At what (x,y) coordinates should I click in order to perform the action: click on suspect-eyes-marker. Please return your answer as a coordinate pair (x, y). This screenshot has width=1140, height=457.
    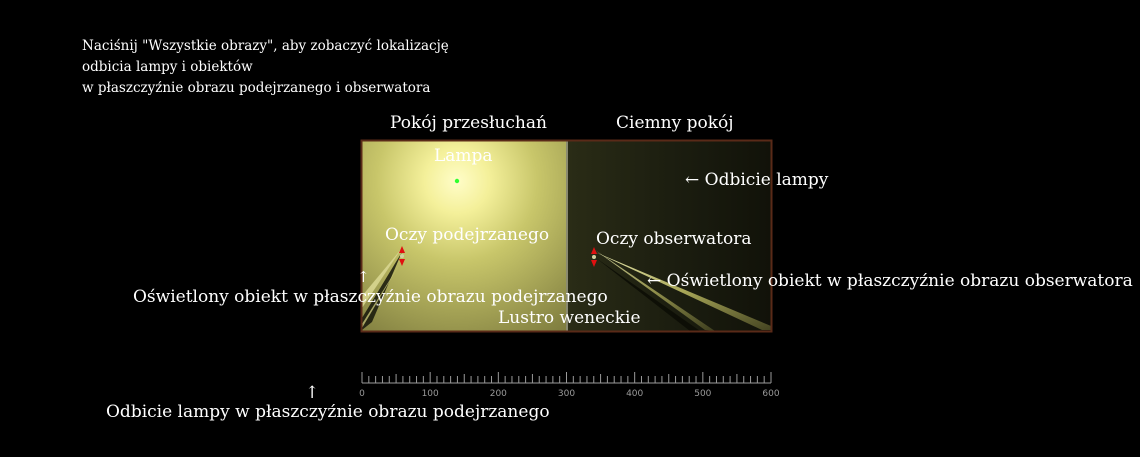
    Looking at the image, I should click on (402, 256).